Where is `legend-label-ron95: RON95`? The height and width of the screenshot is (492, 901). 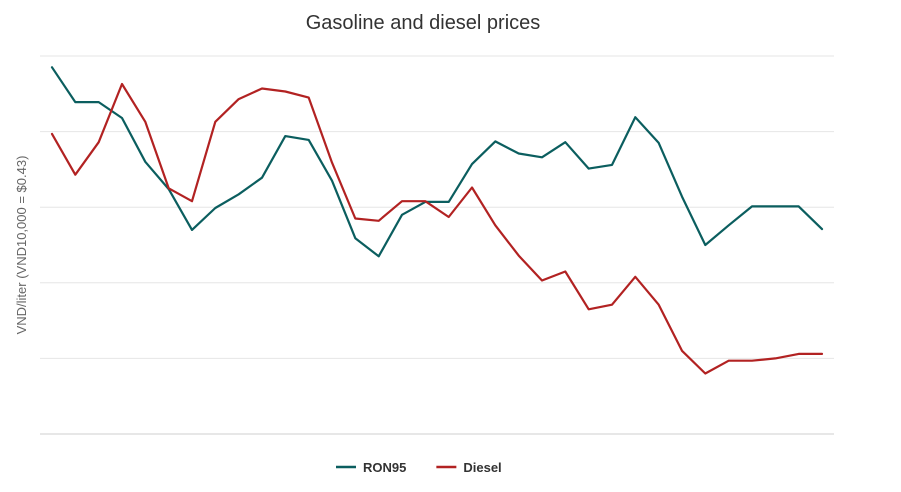 legend-label-ron95: RON95 is located at coordinates (384, 467).